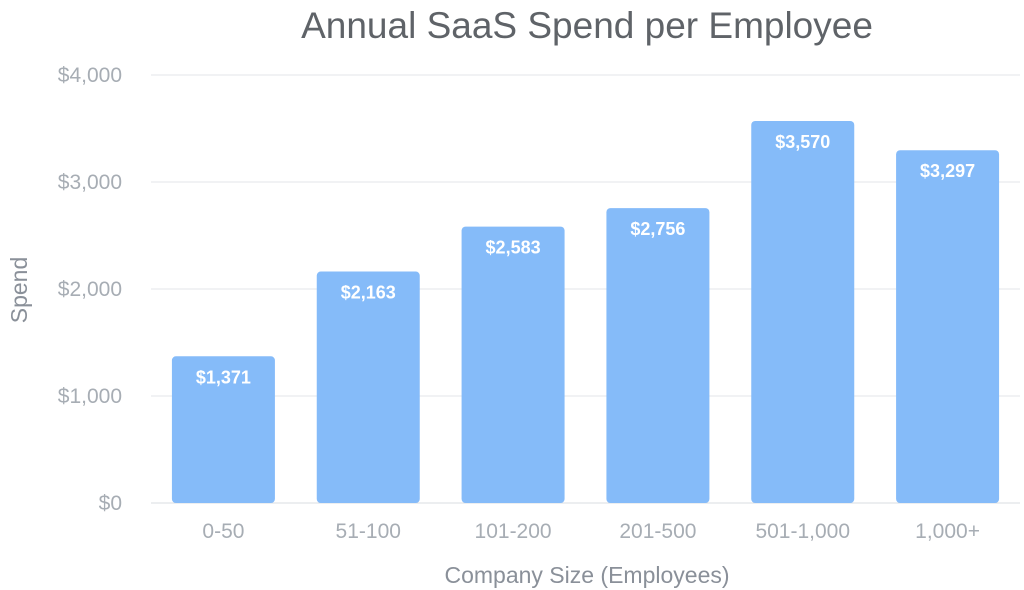 Image resolution: width=1024 pixels, height=590 pixels. Describe the element at coordinates (947, 171) in the screenshot. I see `data-label: $3,297` at that location.